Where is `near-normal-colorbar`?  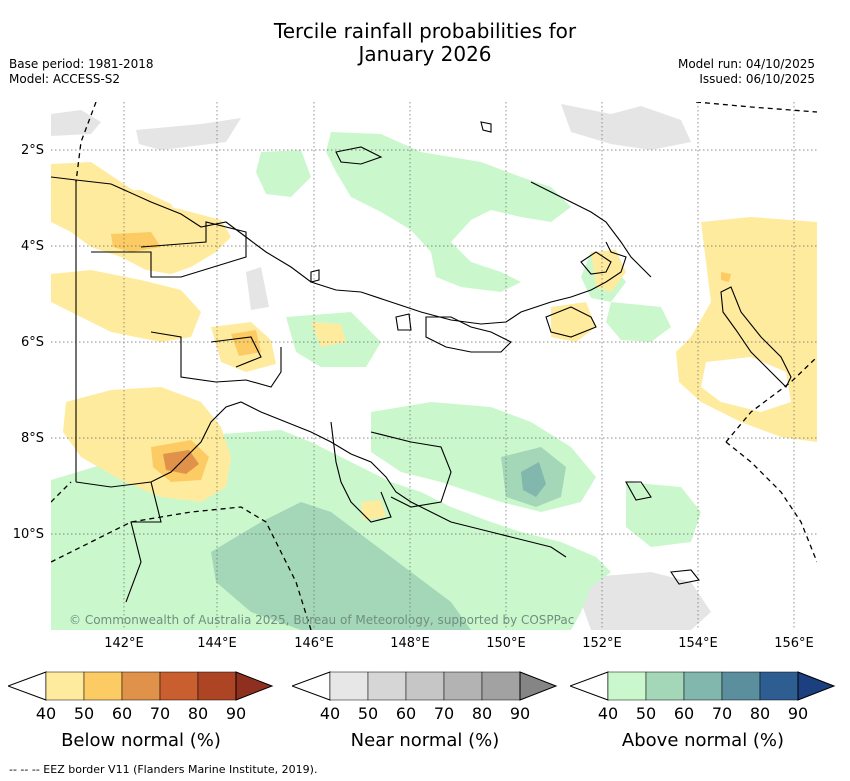
near-normal-colorbar is located at coordinates (425, 686).